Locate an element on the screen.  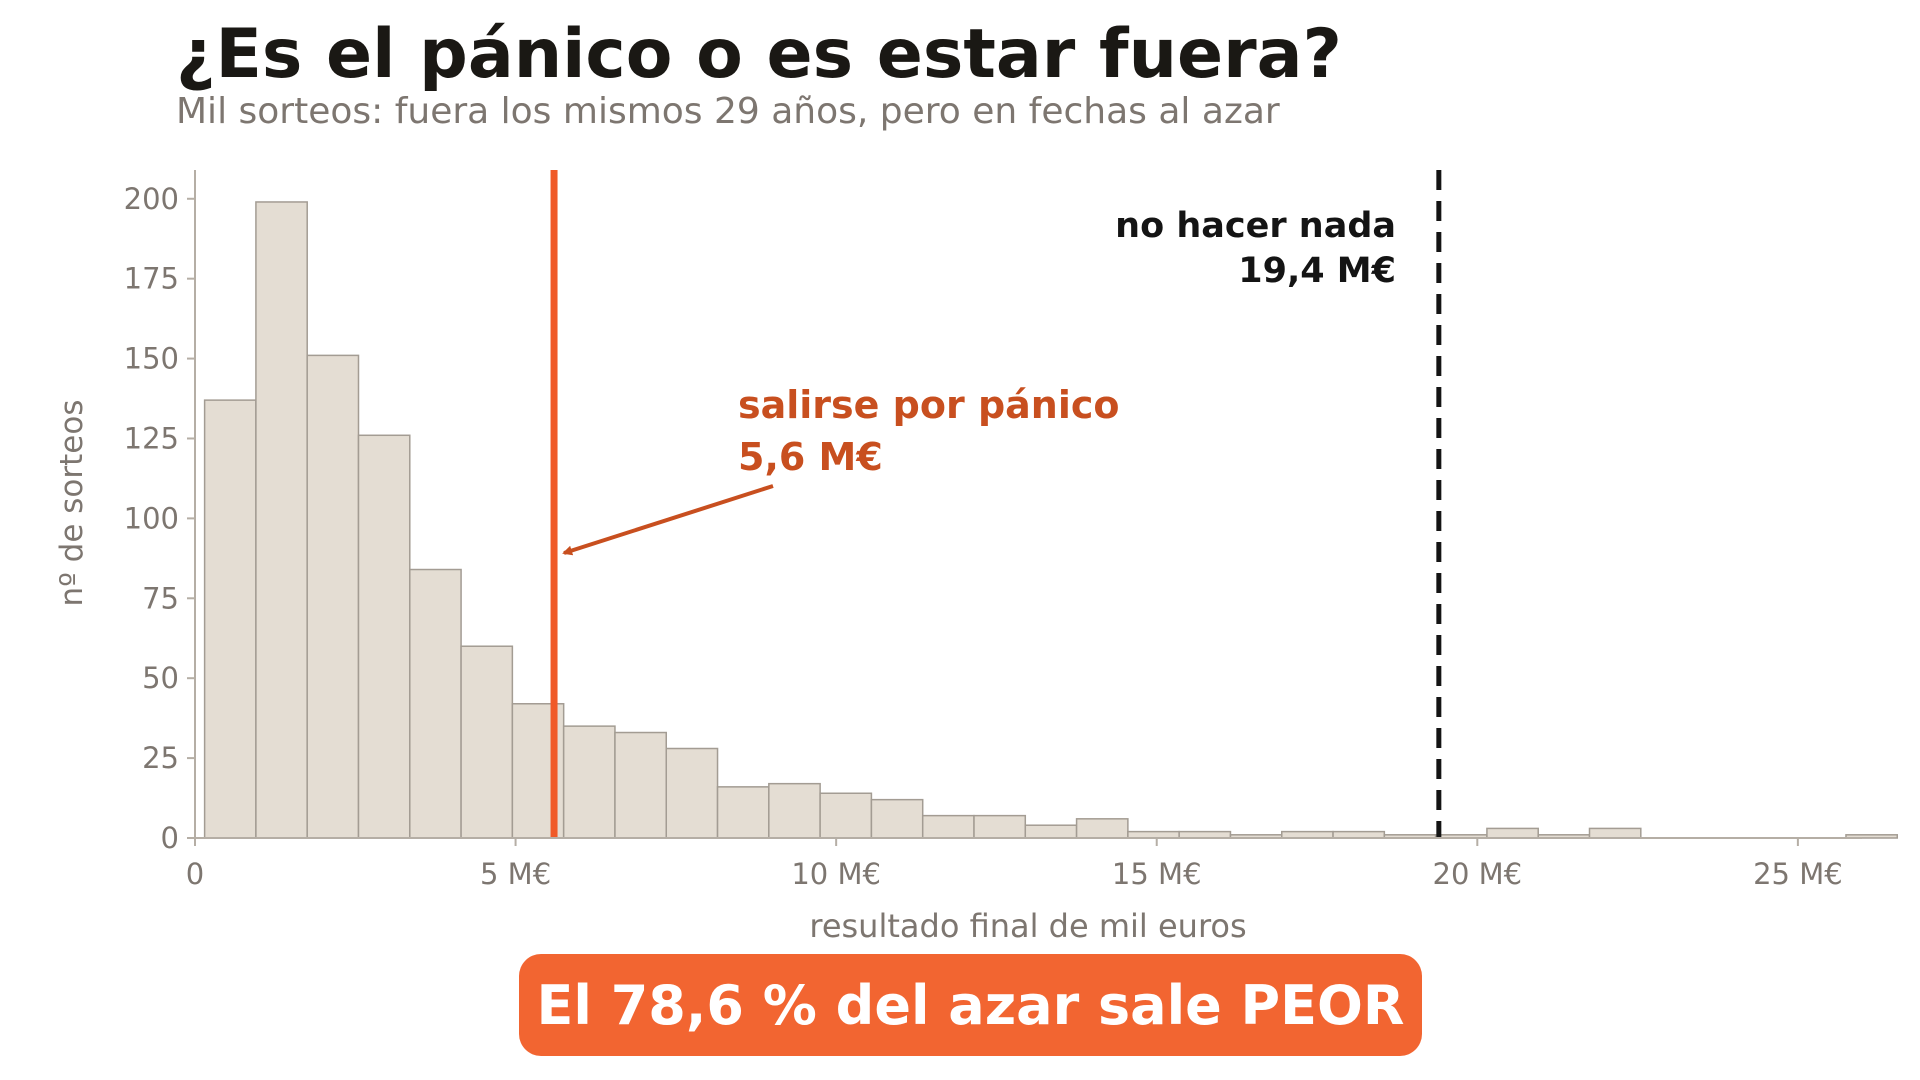
y-tick-label: 125 is located at coordinates (151, 438).